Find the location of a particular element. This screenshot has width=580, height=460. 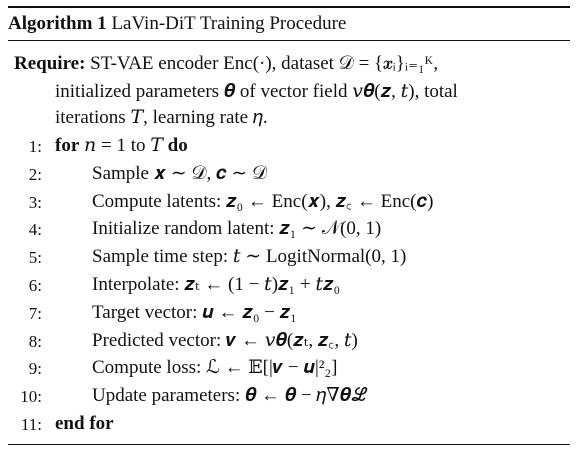

statement: Sample 𝒙 ∼ 𝒟, 𝒄 ∼ 𝒟 is located at coordinates (180, 173).